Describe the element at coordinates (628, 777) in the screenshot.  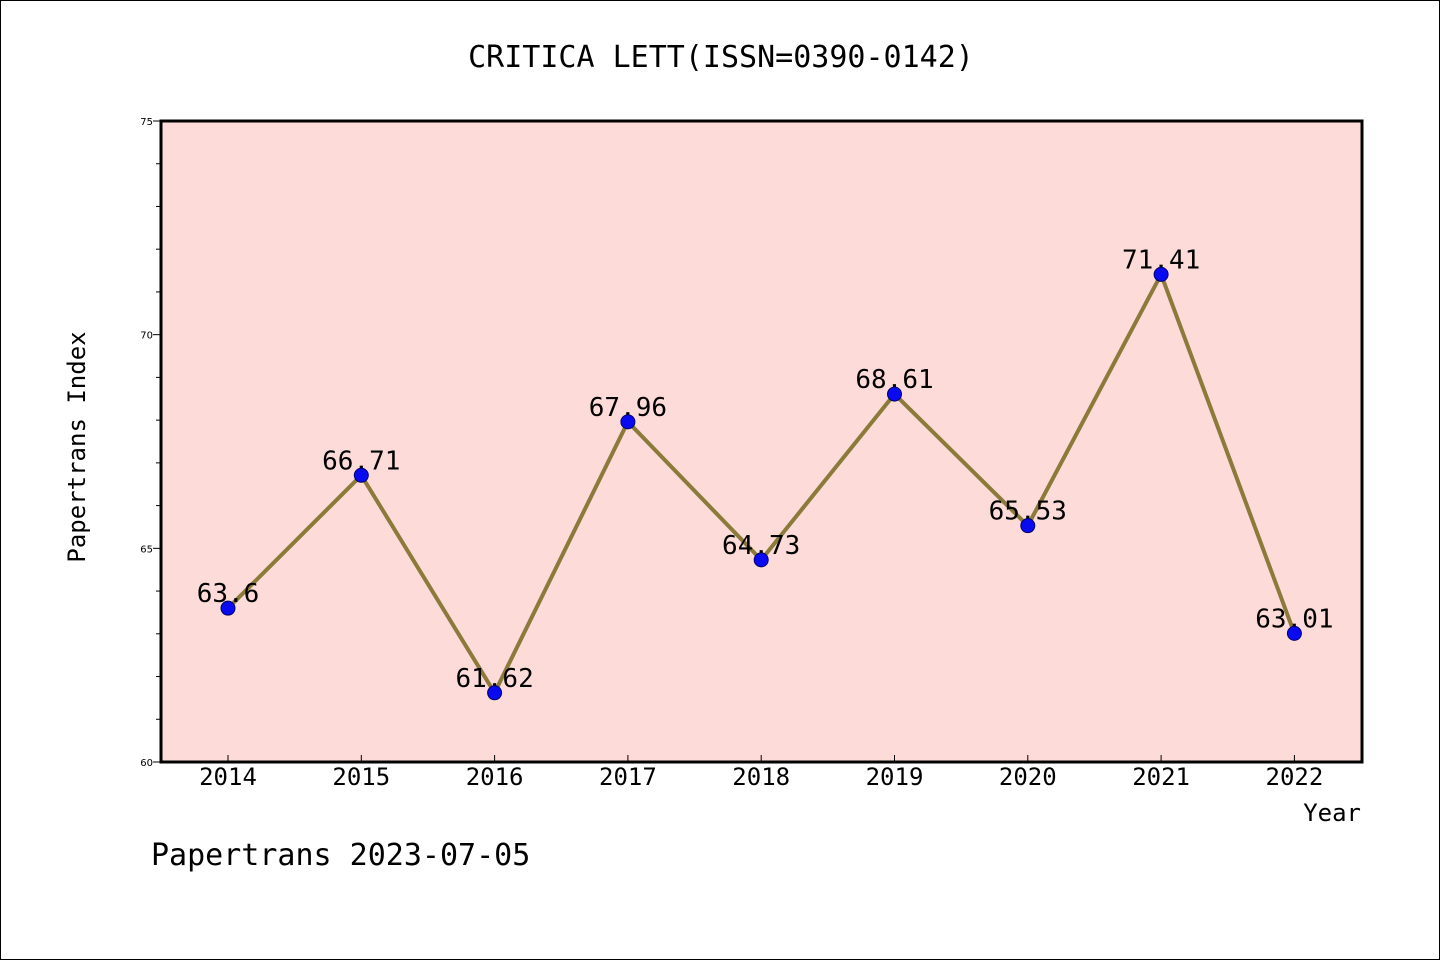
I see `x-tick-label: 2017` at that location.